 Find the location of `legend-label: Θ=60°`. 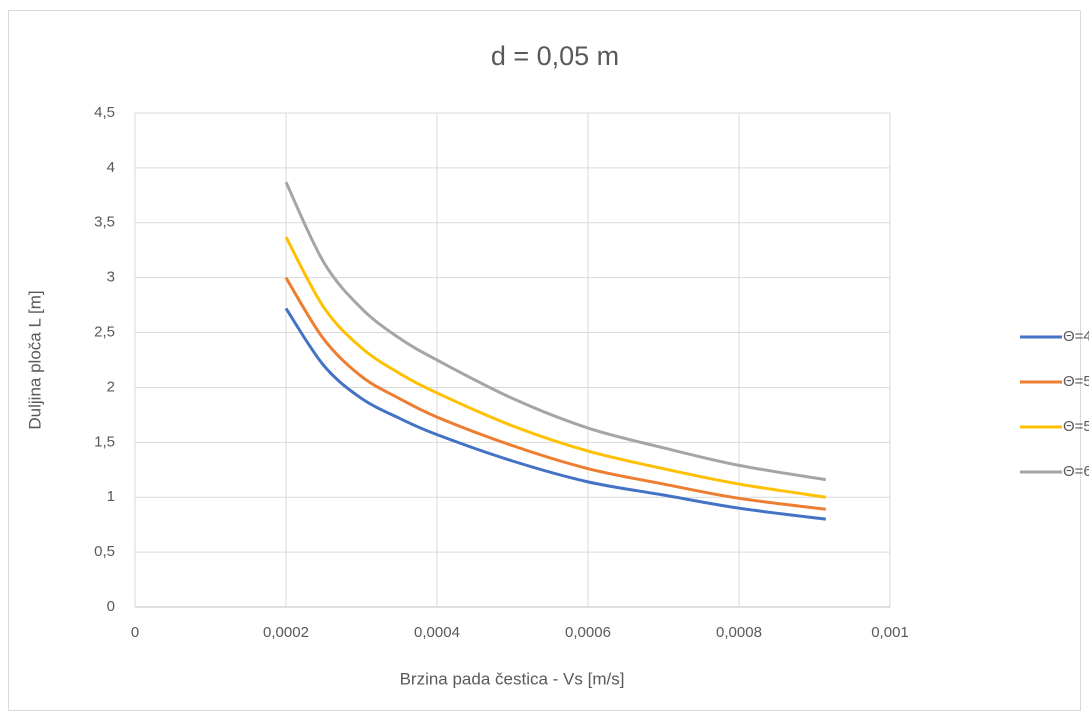

legend-label: Θ=60° is located at coordinates (1076, 471).